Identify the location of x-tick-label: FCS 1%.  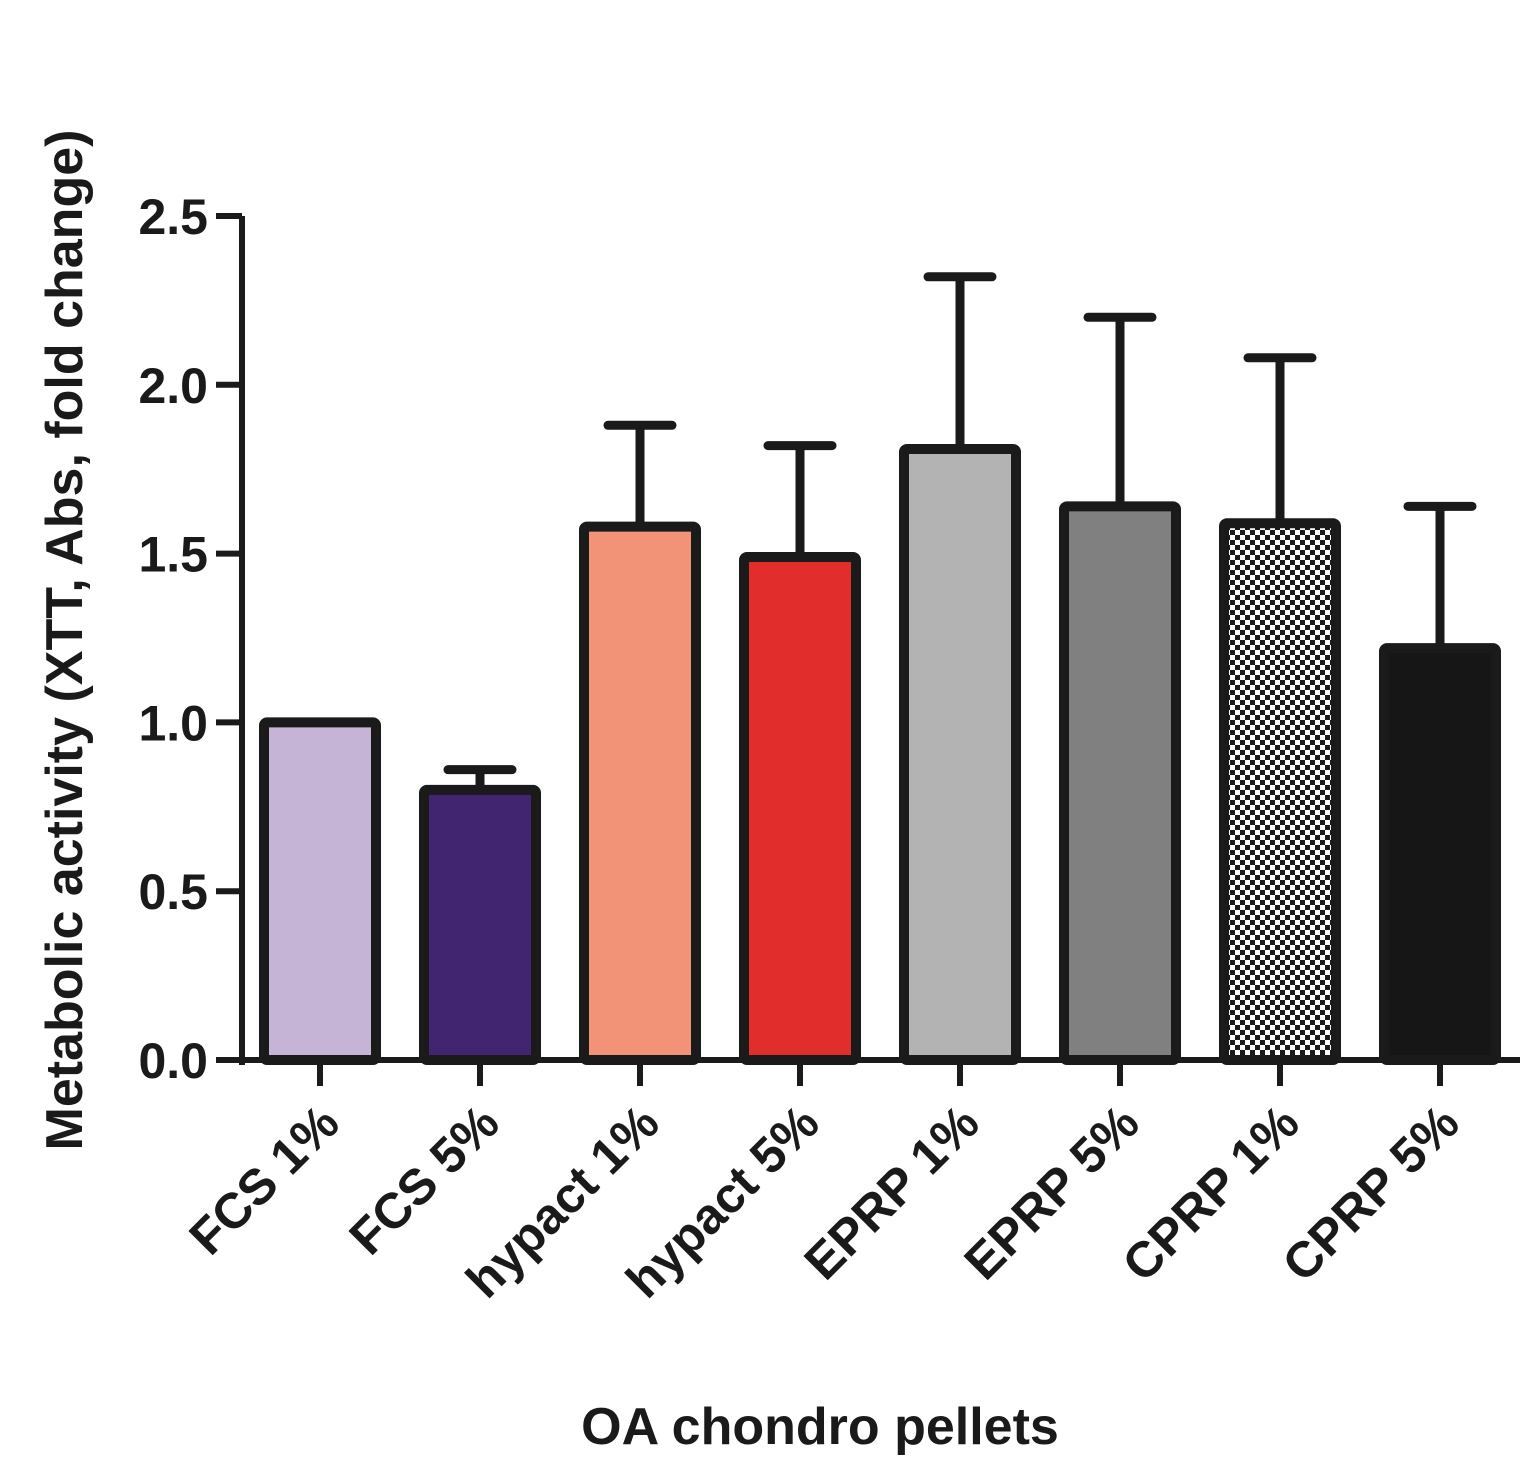
(264, 1179).